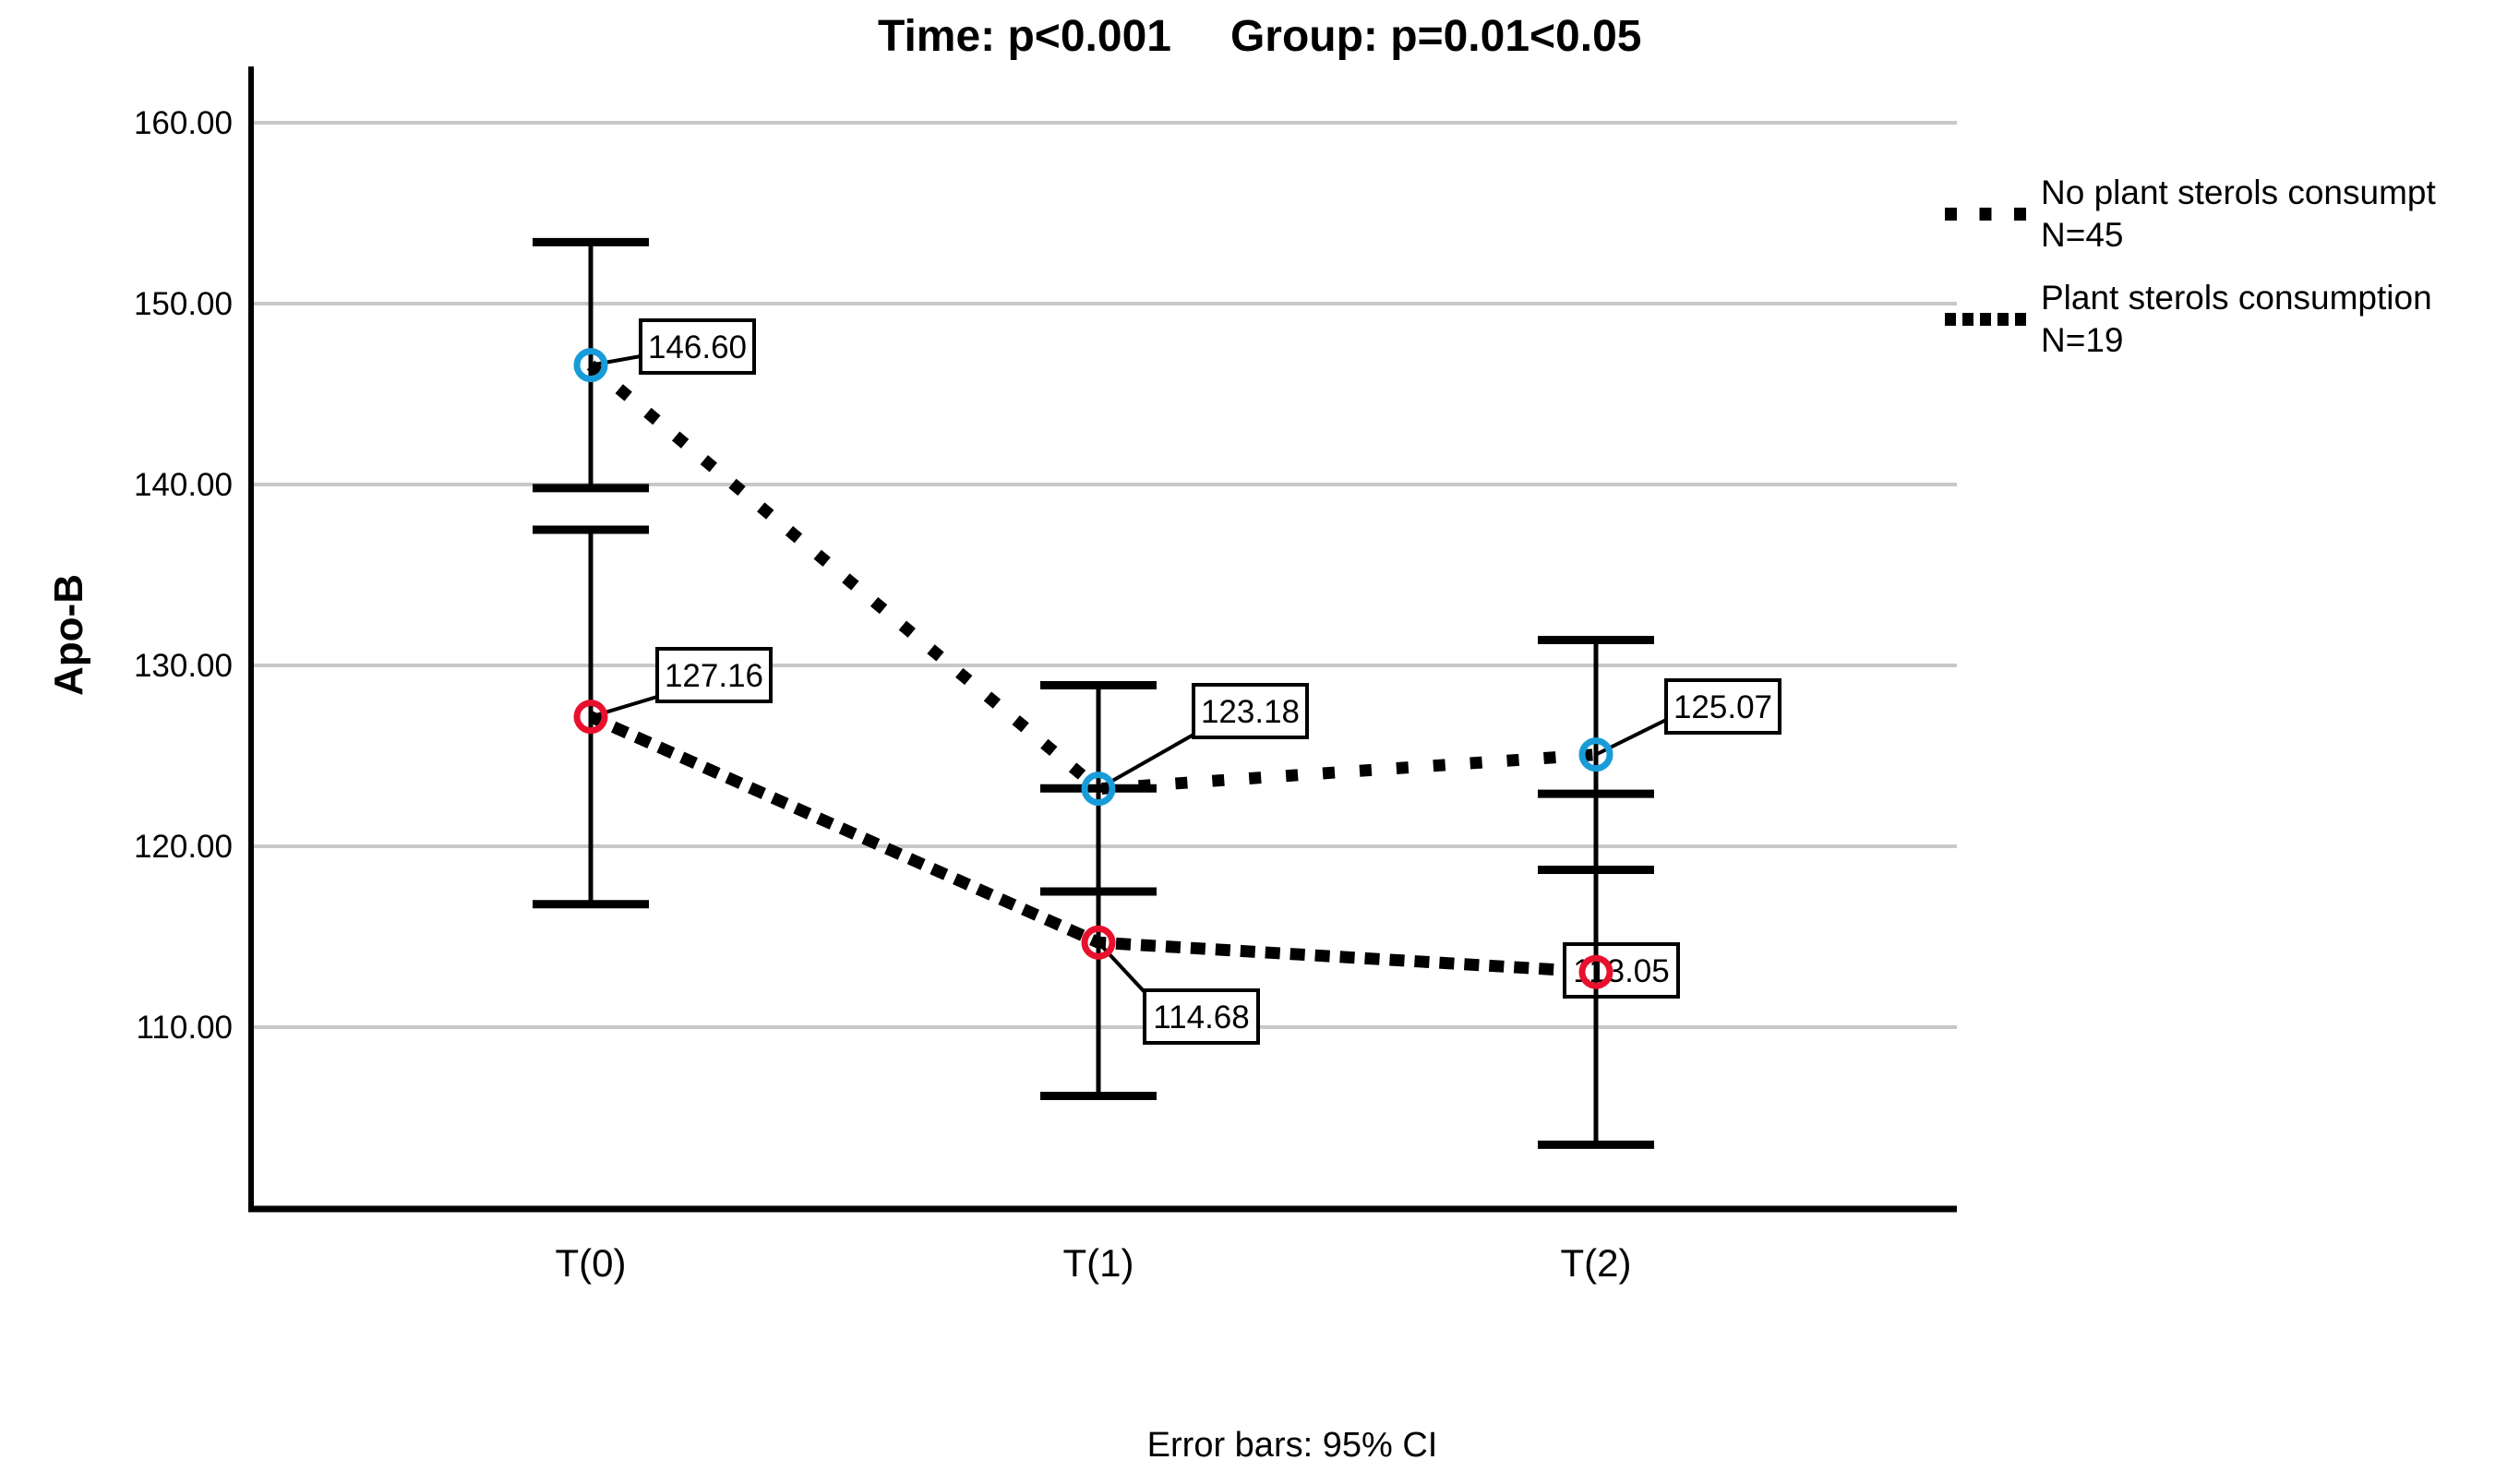 This screenshot has width=2507, height=1484. Describe the element at coordinates (184, 485) in the screenshot. I see `y-tick-label: 140.00` at that location.